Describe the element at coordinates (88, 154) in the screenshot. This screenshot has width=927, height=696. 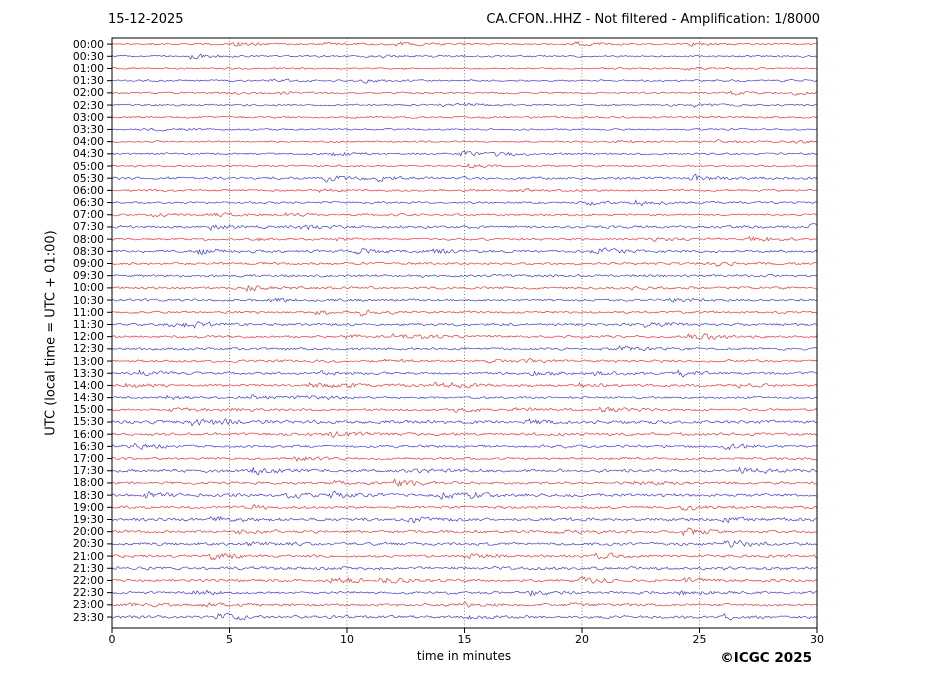
I see `y-tick-label: 04:30` at that location.